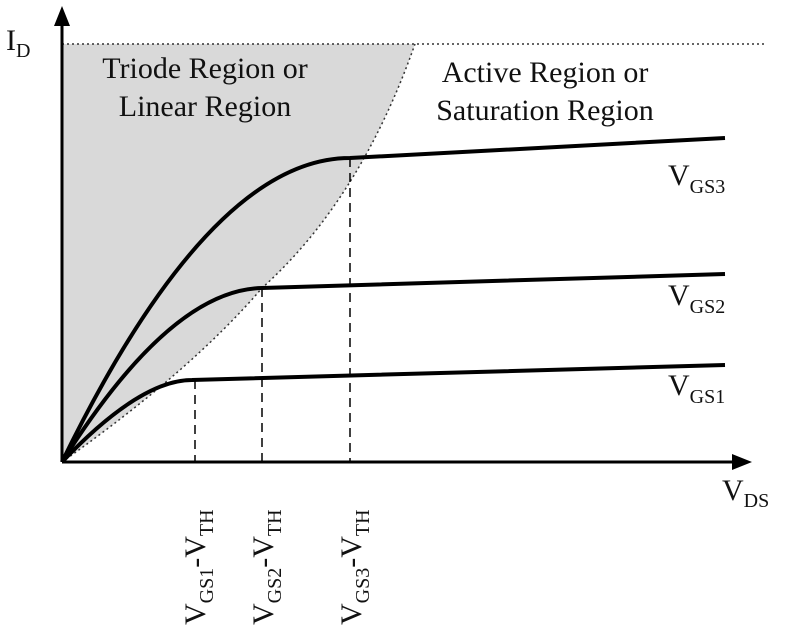  I want to click on region-label: Saturation Region, so click(544, 110).